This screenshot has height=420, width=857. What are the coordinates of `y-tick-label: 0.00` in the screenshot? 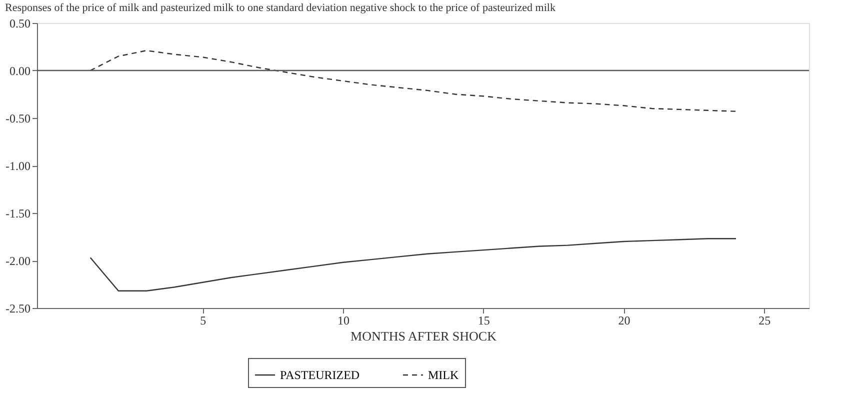 It's located at (20, 71).